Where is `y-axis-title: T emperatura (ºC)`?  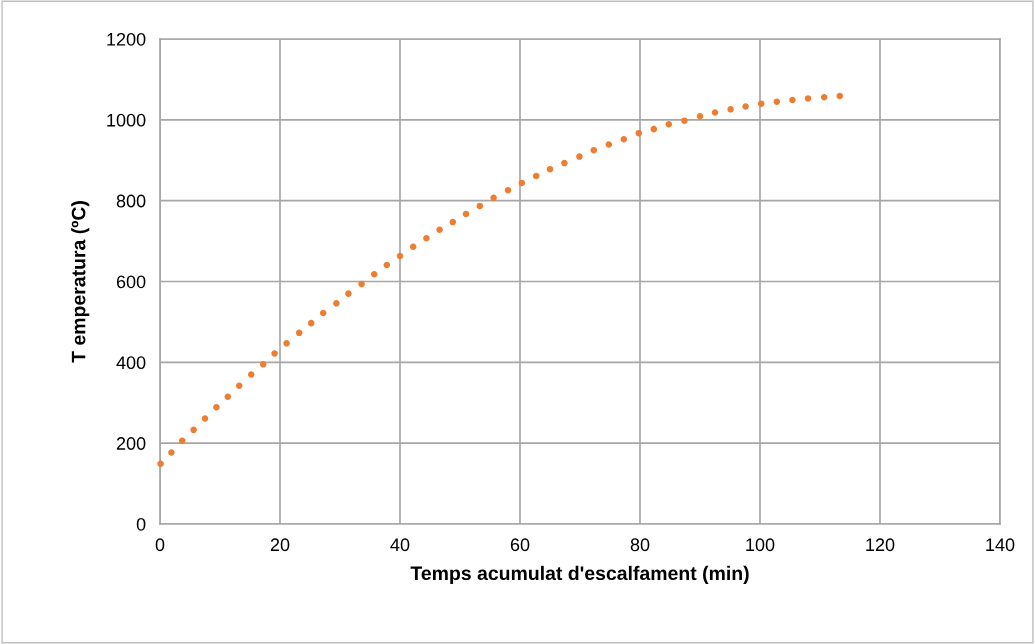
y-axis-title: T emperatura (ºC) is located at coordinates (80, 282).